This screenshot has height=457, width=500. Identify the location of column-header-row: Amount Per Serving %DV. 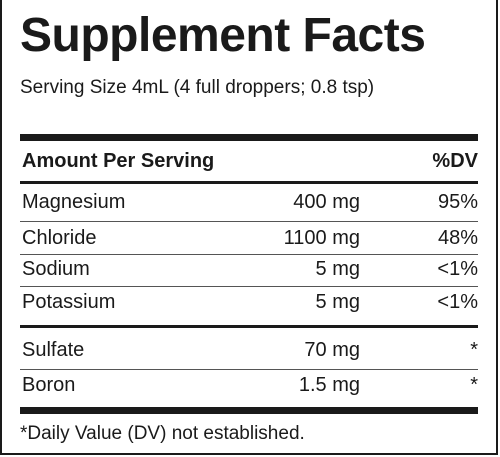
(249, 161).